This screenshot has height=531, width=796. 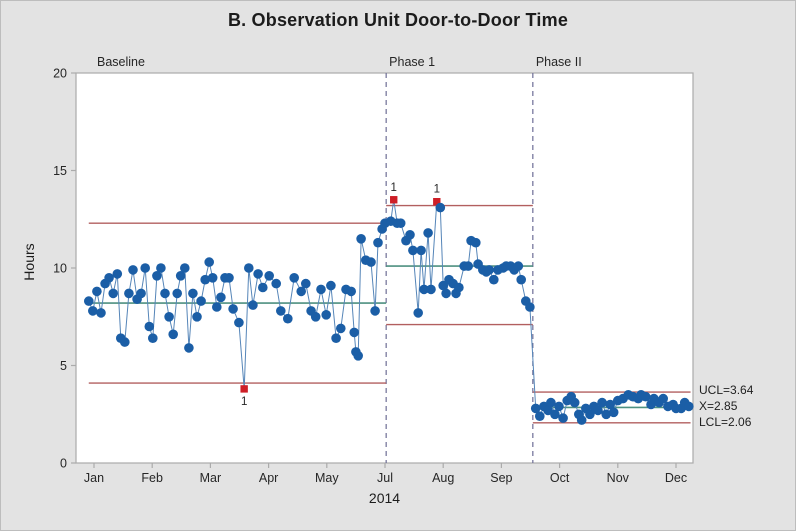 What do you see at coordinates (94, 478) in the screenshot?
I see `x-tick-label: Jan` at bounding box center [94, 478].